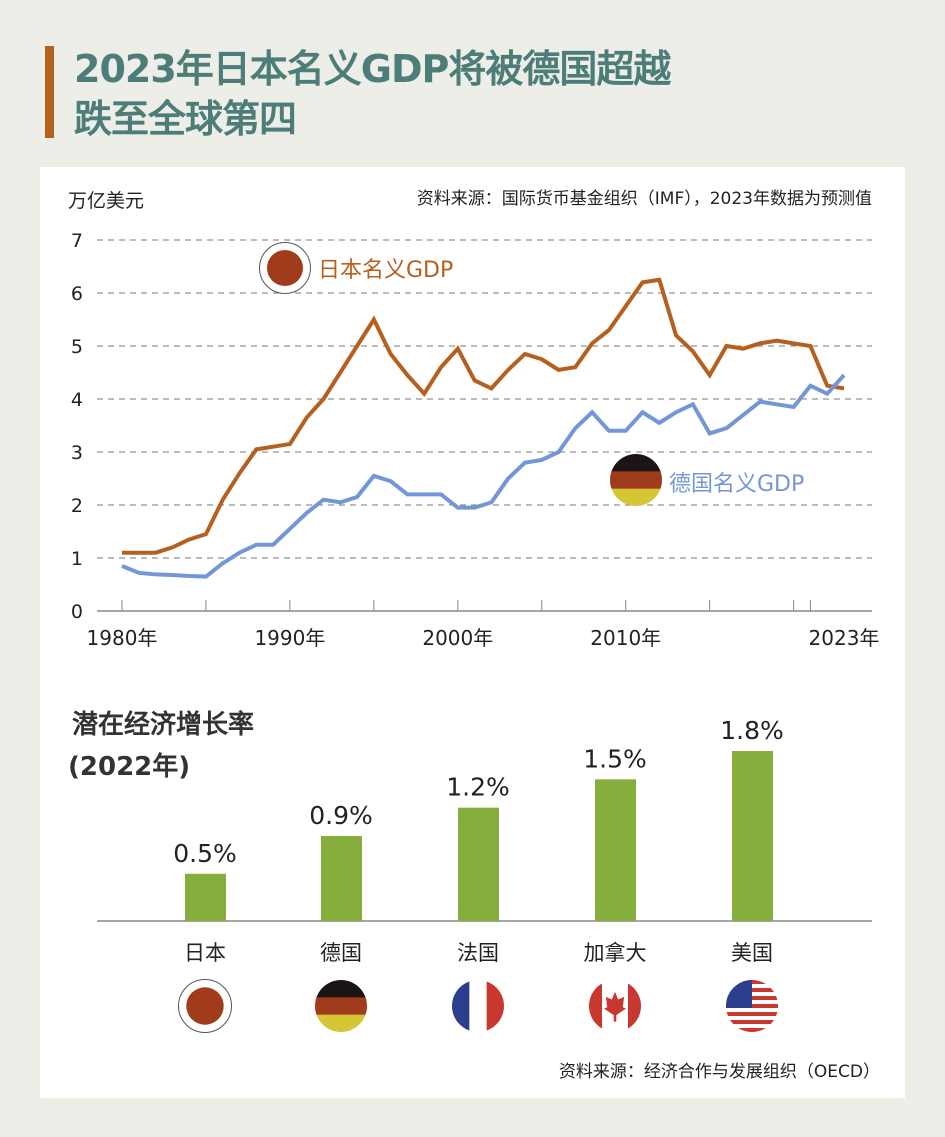 This screenshot has height=1137, width=945. What do you see at coordinates (752, 836) in the screenshot?
I see `bar-usa` at bounding box center [752, 836].